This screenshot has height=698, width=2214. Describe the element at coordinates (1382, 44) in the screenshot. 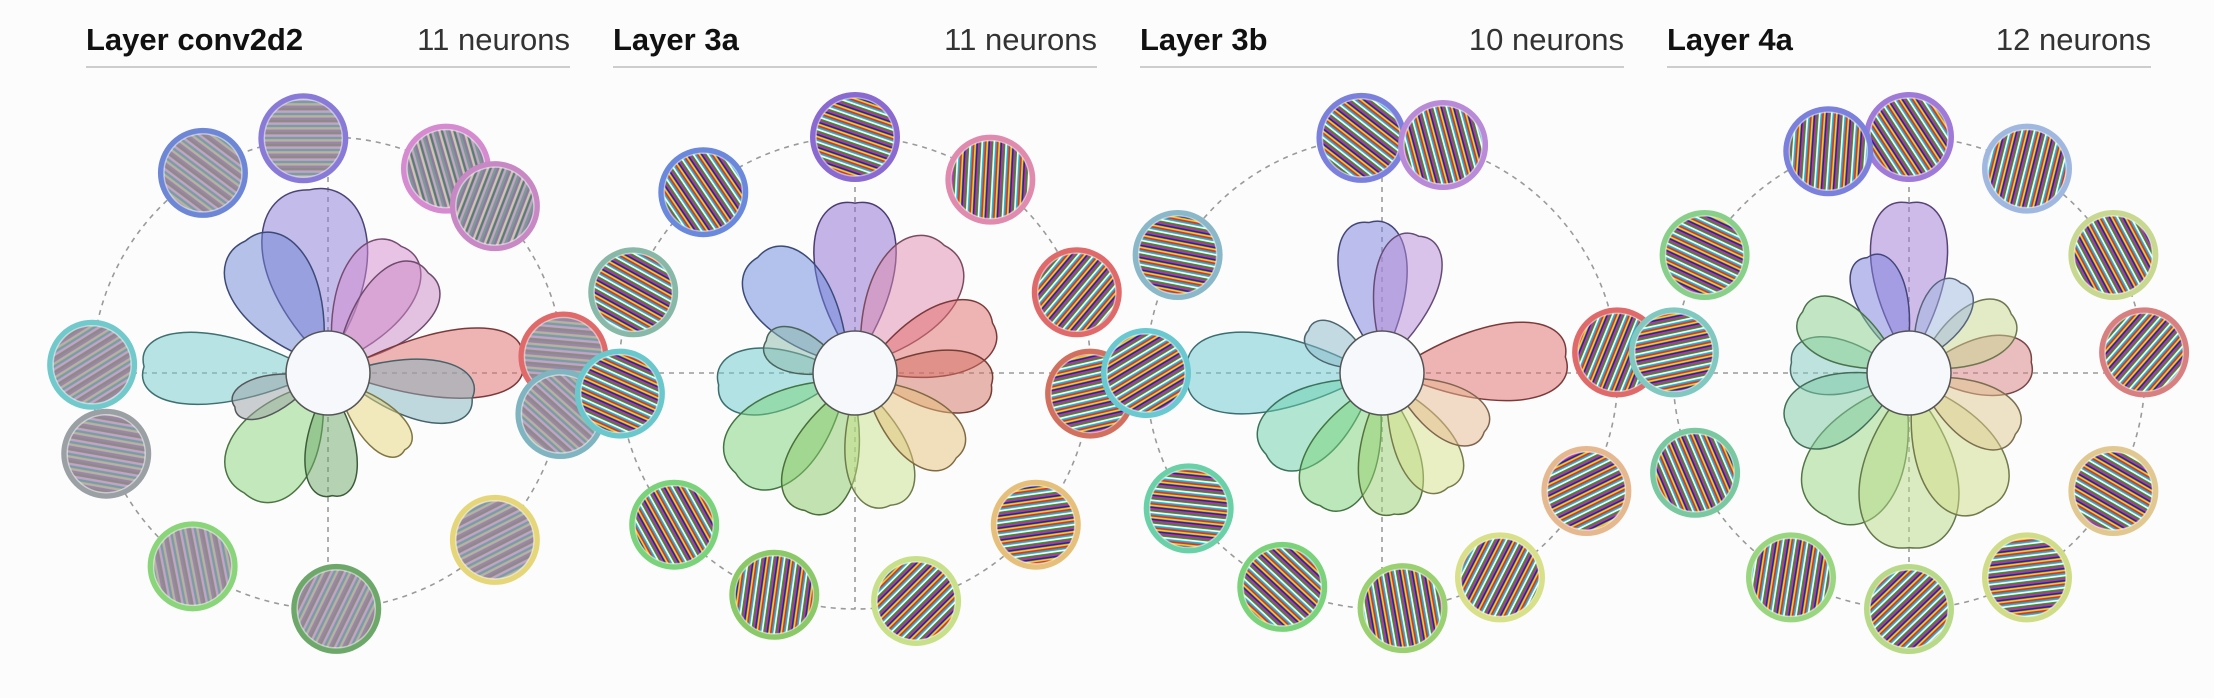

I see `layer-header: Layer 3b 10 neurons` at that location.